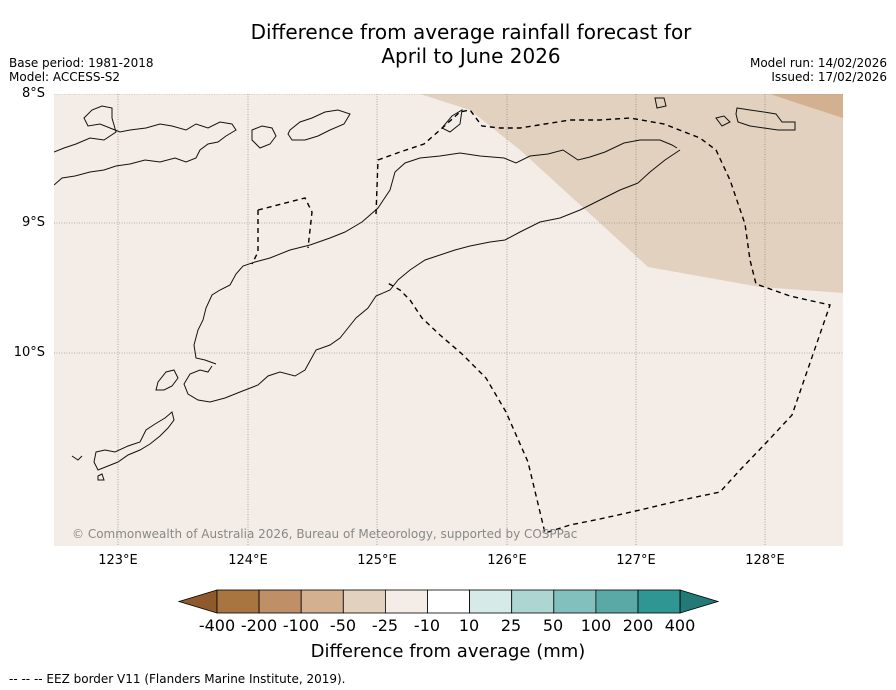 This screenshot has width=896, height=690. I want to click on model-name: Model: ACCESS-S2, so click(65, 77).